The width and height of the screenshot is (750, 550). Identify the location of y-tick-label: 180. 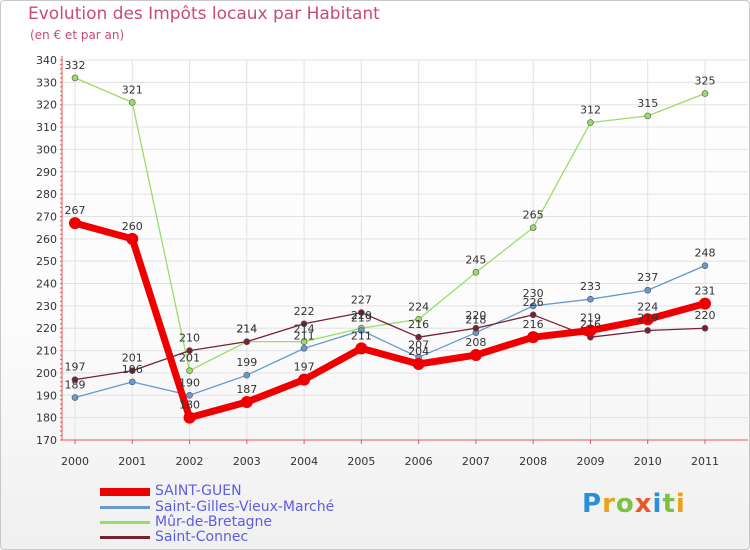
(46, 418).